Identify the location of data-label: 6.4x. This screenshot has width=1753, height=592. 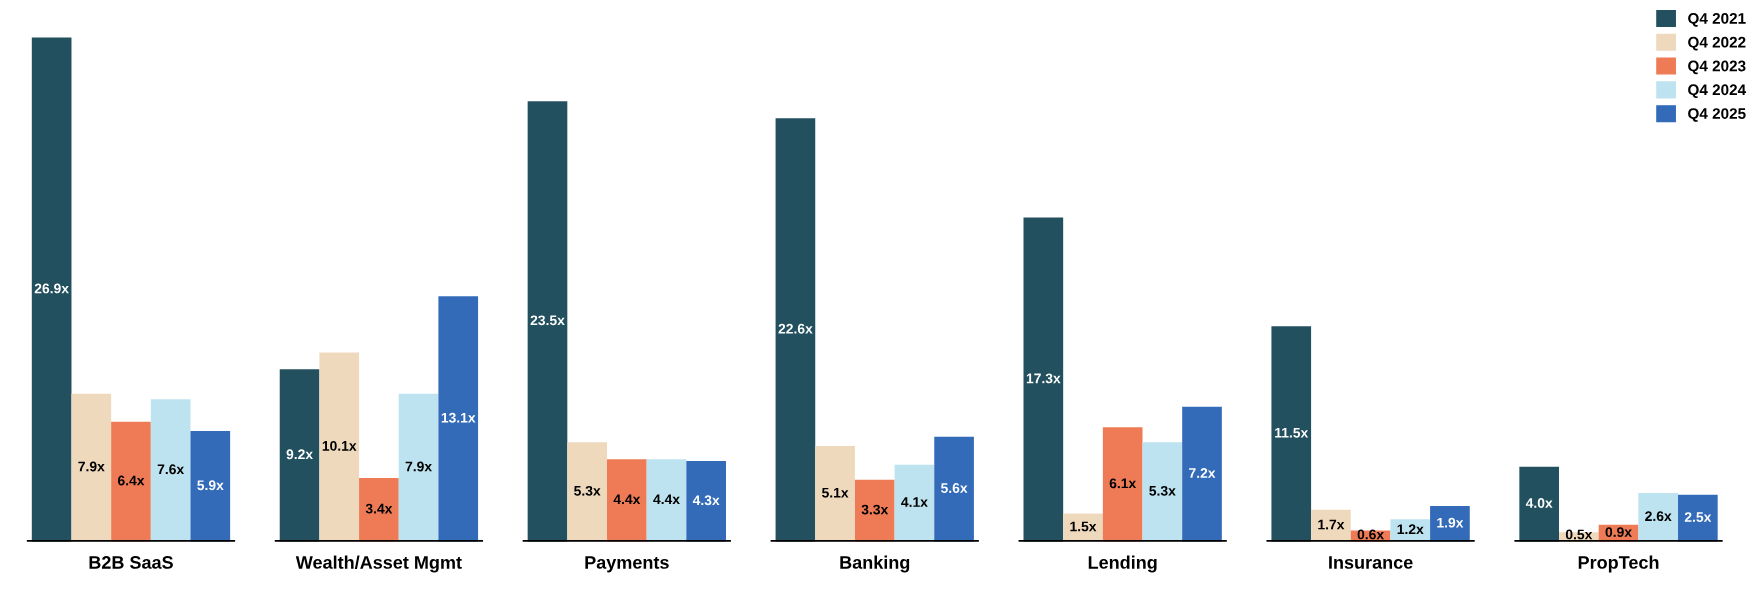
(131, 480).